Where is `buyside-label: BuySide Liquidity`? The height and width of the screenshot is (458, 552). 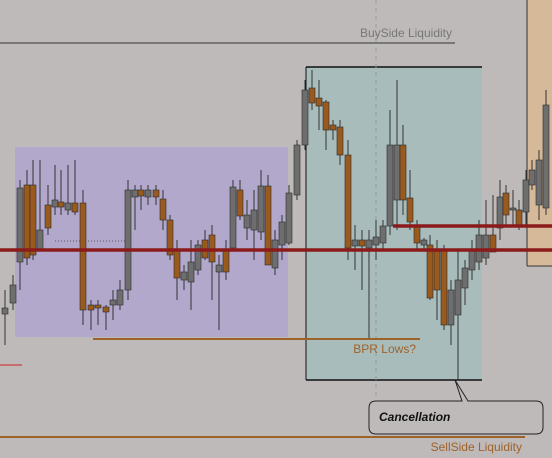
buyside-label: BuySide Liquidity is located at coordinates (406, 33).